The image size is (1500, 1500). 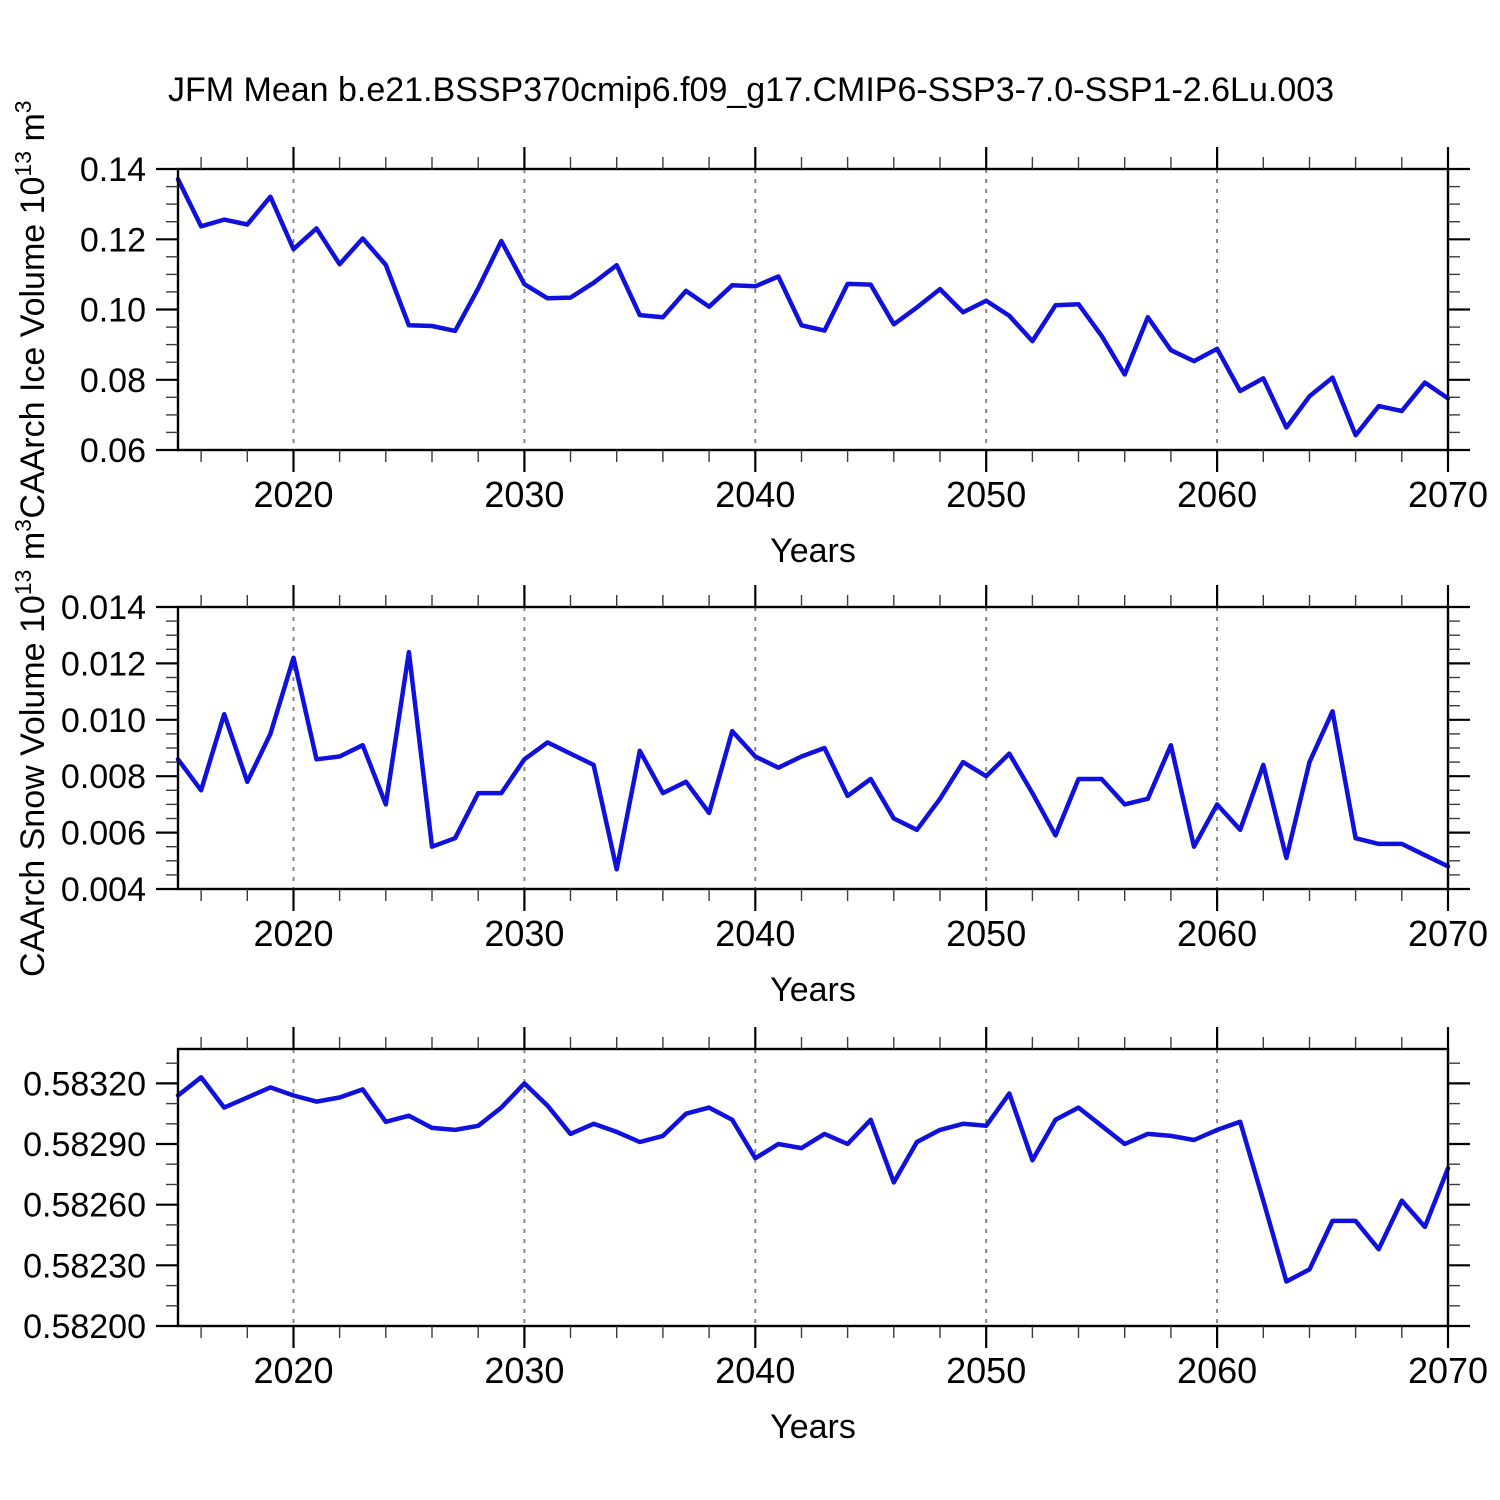 I want to click on y-tick-label: 0.12, so click(x=113, y=240).